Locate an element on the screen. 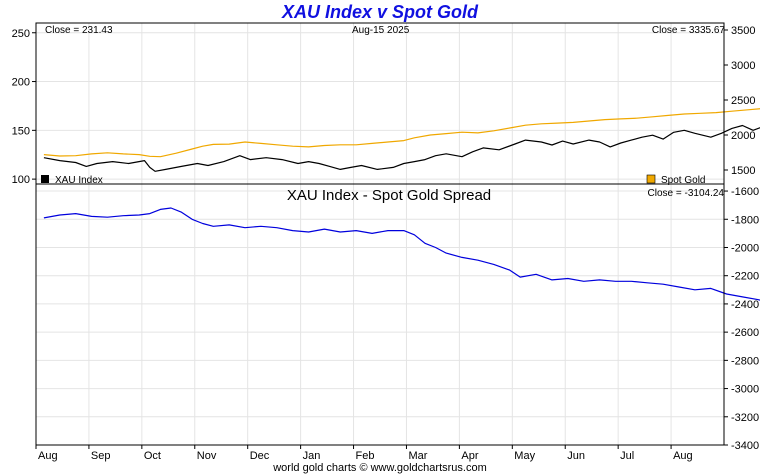 This screenshot has height=475, width=760. legend-swatch-gold is located at coordinates (651, 179).